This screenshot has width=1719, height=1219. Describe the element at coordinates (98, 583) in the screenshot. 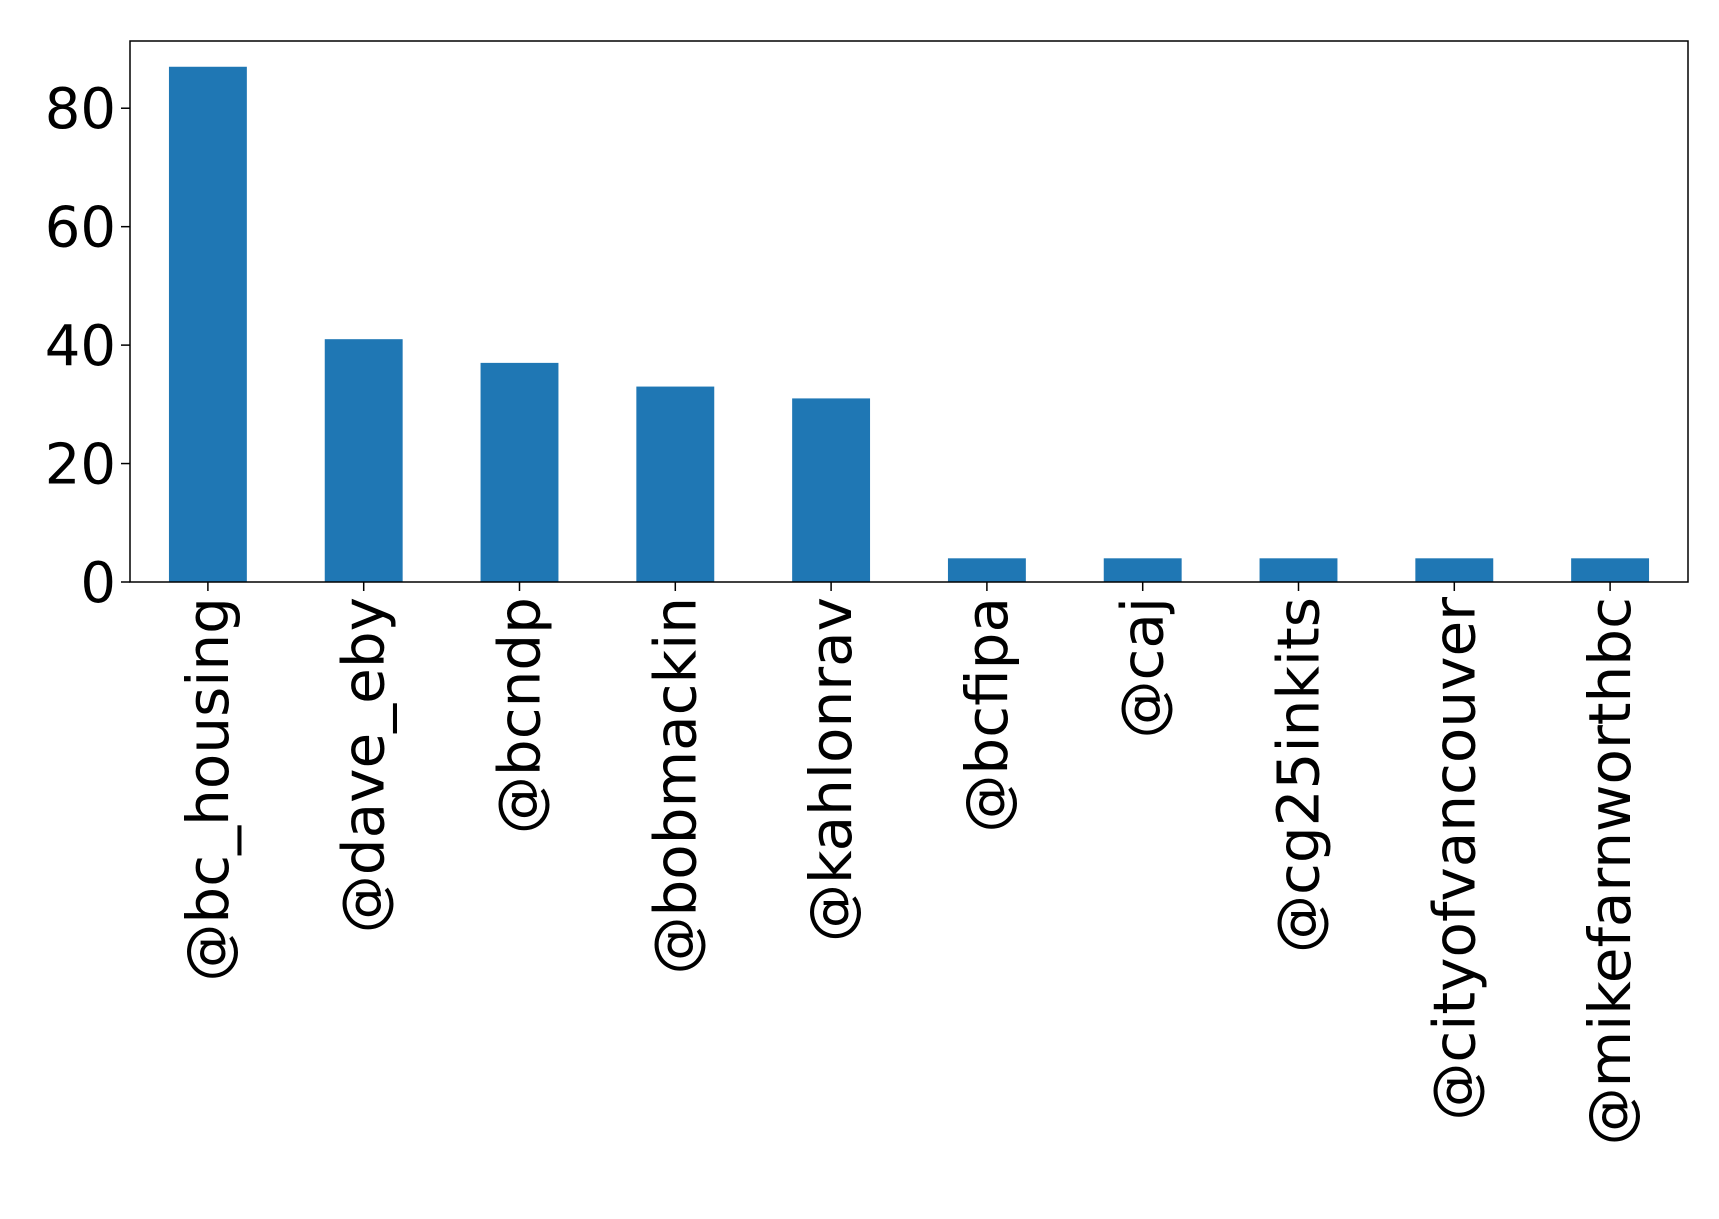

I see `y-tick-label: 0` at that location.